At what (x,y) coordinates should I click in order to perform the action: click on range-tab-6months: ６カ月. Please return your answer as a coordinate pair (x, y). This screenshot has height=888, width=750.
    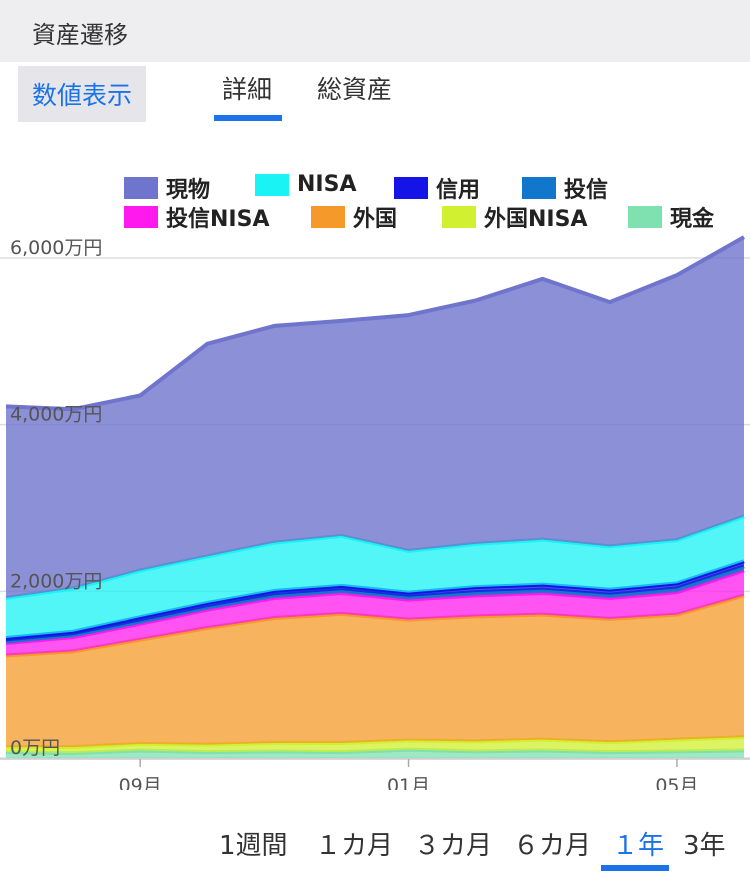
    Looking at the image, I should click on (552, 846).